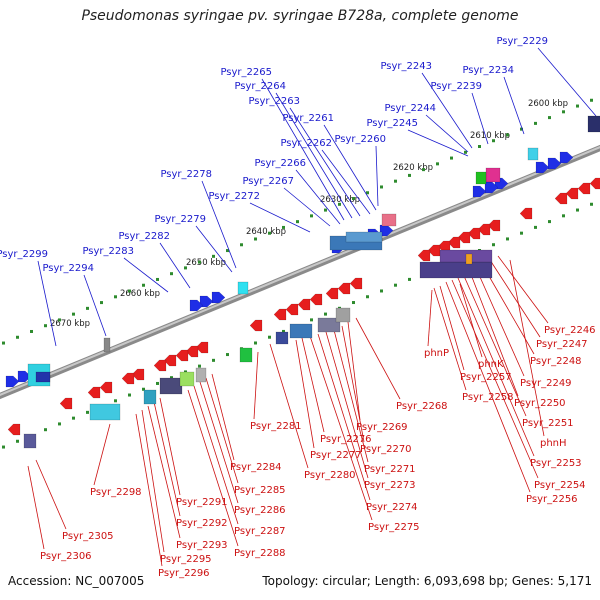  I want to click on red-gene-label: Psyr_2288, so click(260, 553).